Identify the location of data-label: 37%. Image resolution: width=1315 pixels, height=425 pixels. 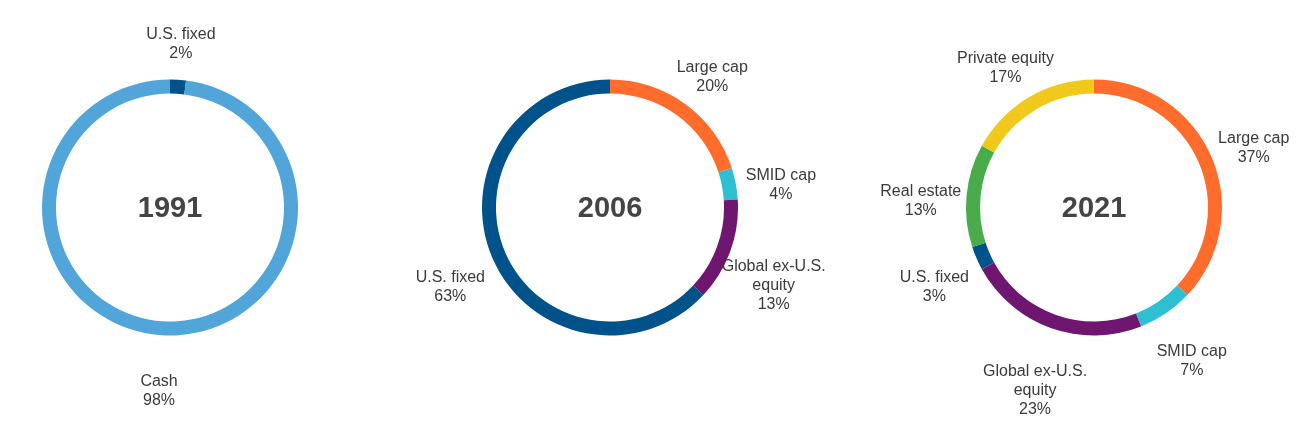
(1253, 157).